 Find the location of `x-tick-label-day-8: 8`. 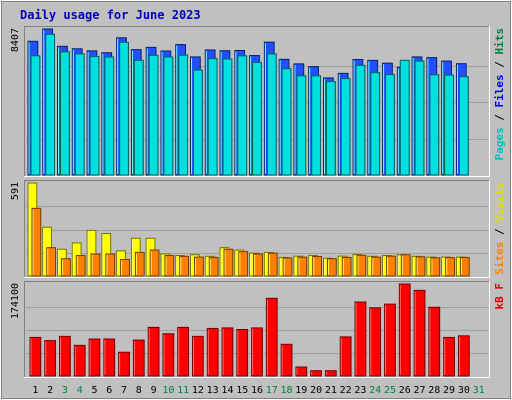

x-tick-label-day-8: 8 is located at coordinates (139, 390).